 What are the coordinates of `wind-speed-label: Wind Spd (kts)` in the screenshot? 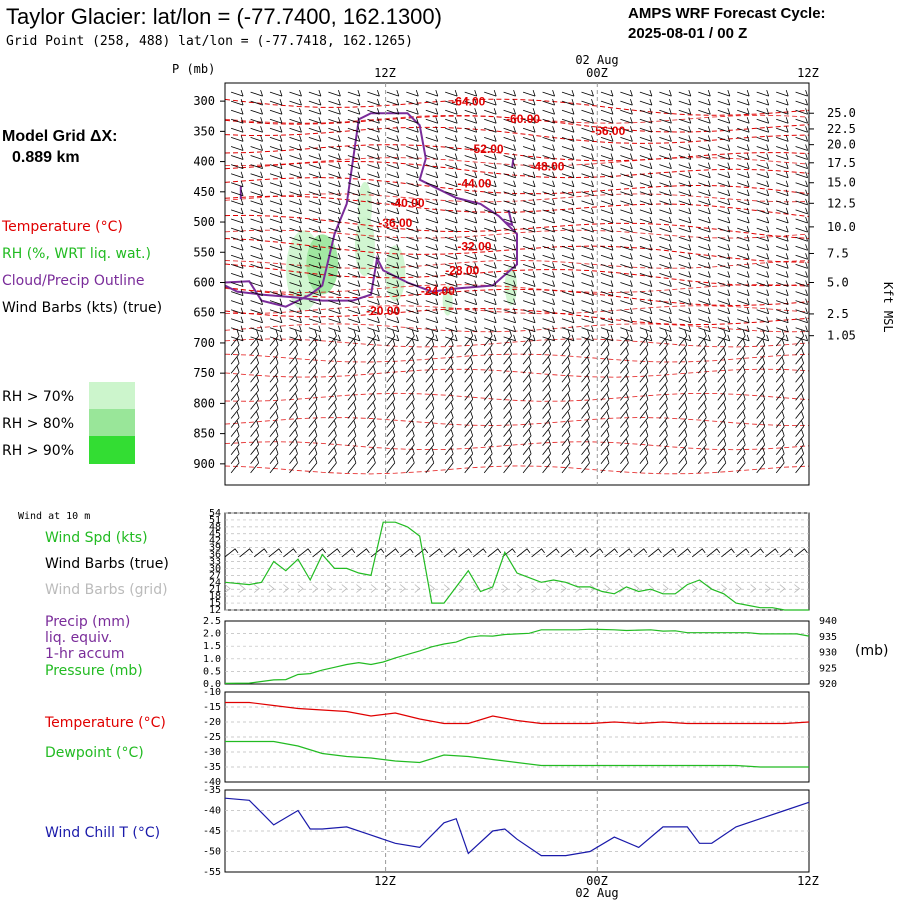 It's located at (96, 538).